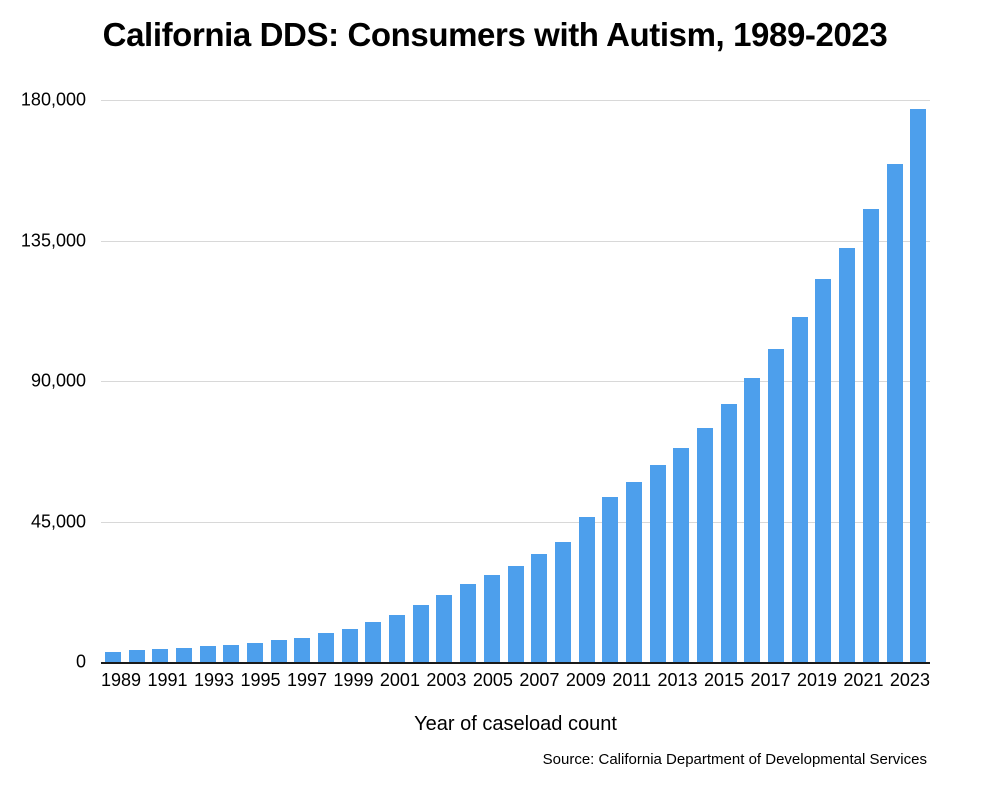 This screenshot has height=799, width=990. I want to click on bar-slot-2014, so click(705, 381).